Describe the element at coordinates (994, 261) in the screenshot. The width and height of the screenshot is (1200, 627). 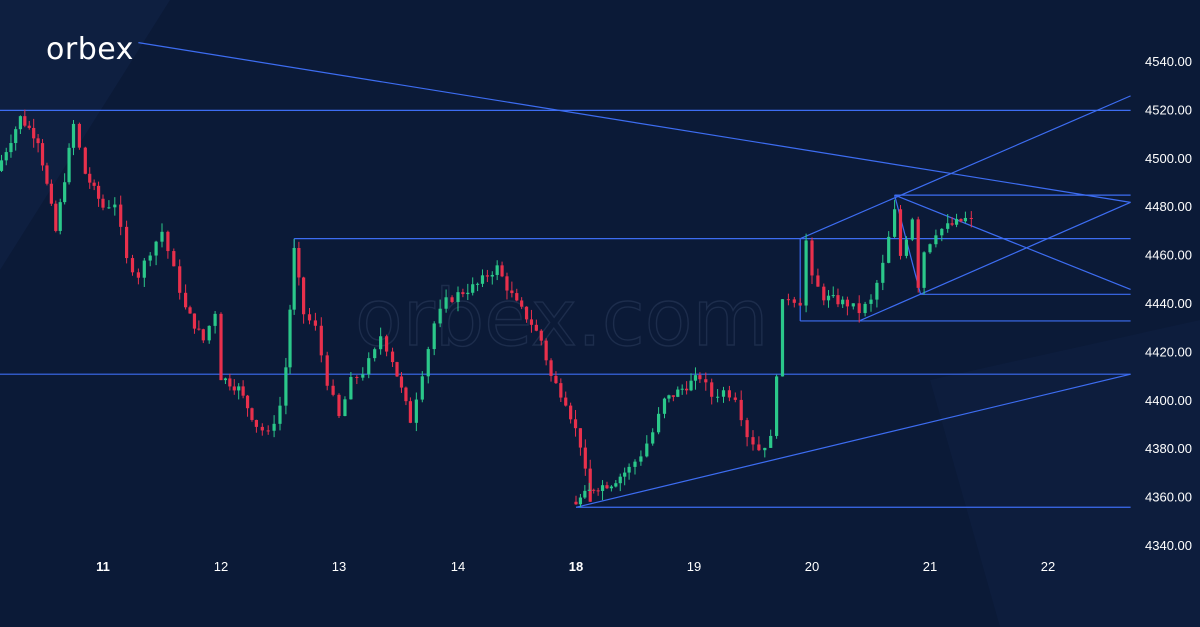
I see `channel-lower` at that location.